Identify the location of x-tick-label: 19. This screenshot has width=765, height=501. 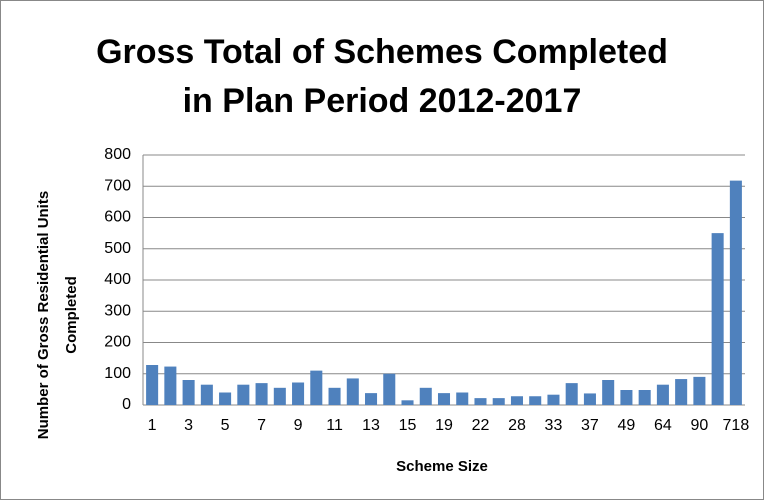
(444, 425).